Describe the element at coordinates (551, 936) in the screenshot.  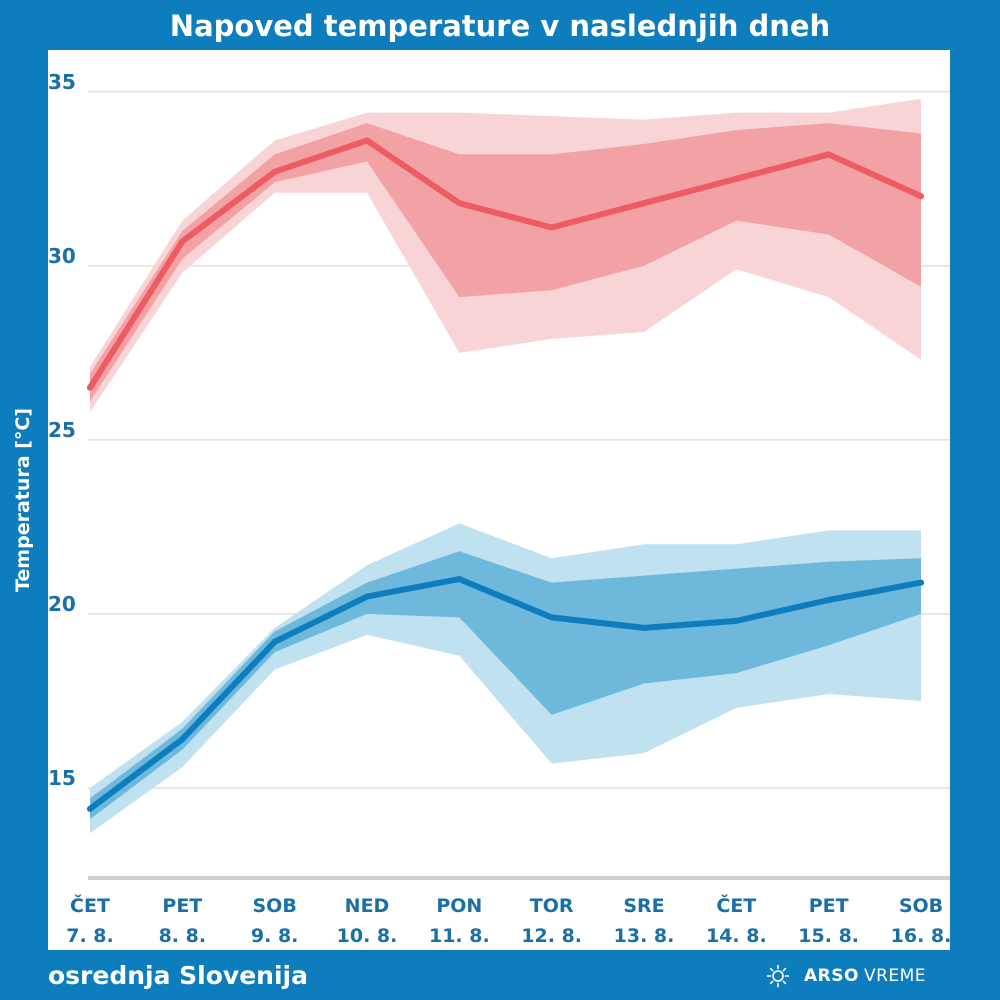
I see `x-tick-date-5: 12. 8.` at that location.